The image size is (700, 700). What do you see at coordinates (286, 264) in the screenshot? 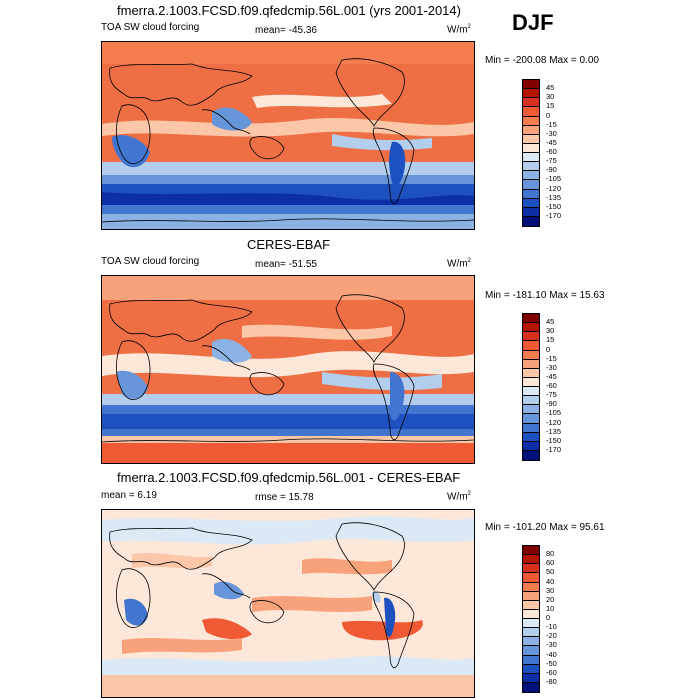
I see `panel-2-center-label: mean= -51.55` at bounding box center [286, 264].